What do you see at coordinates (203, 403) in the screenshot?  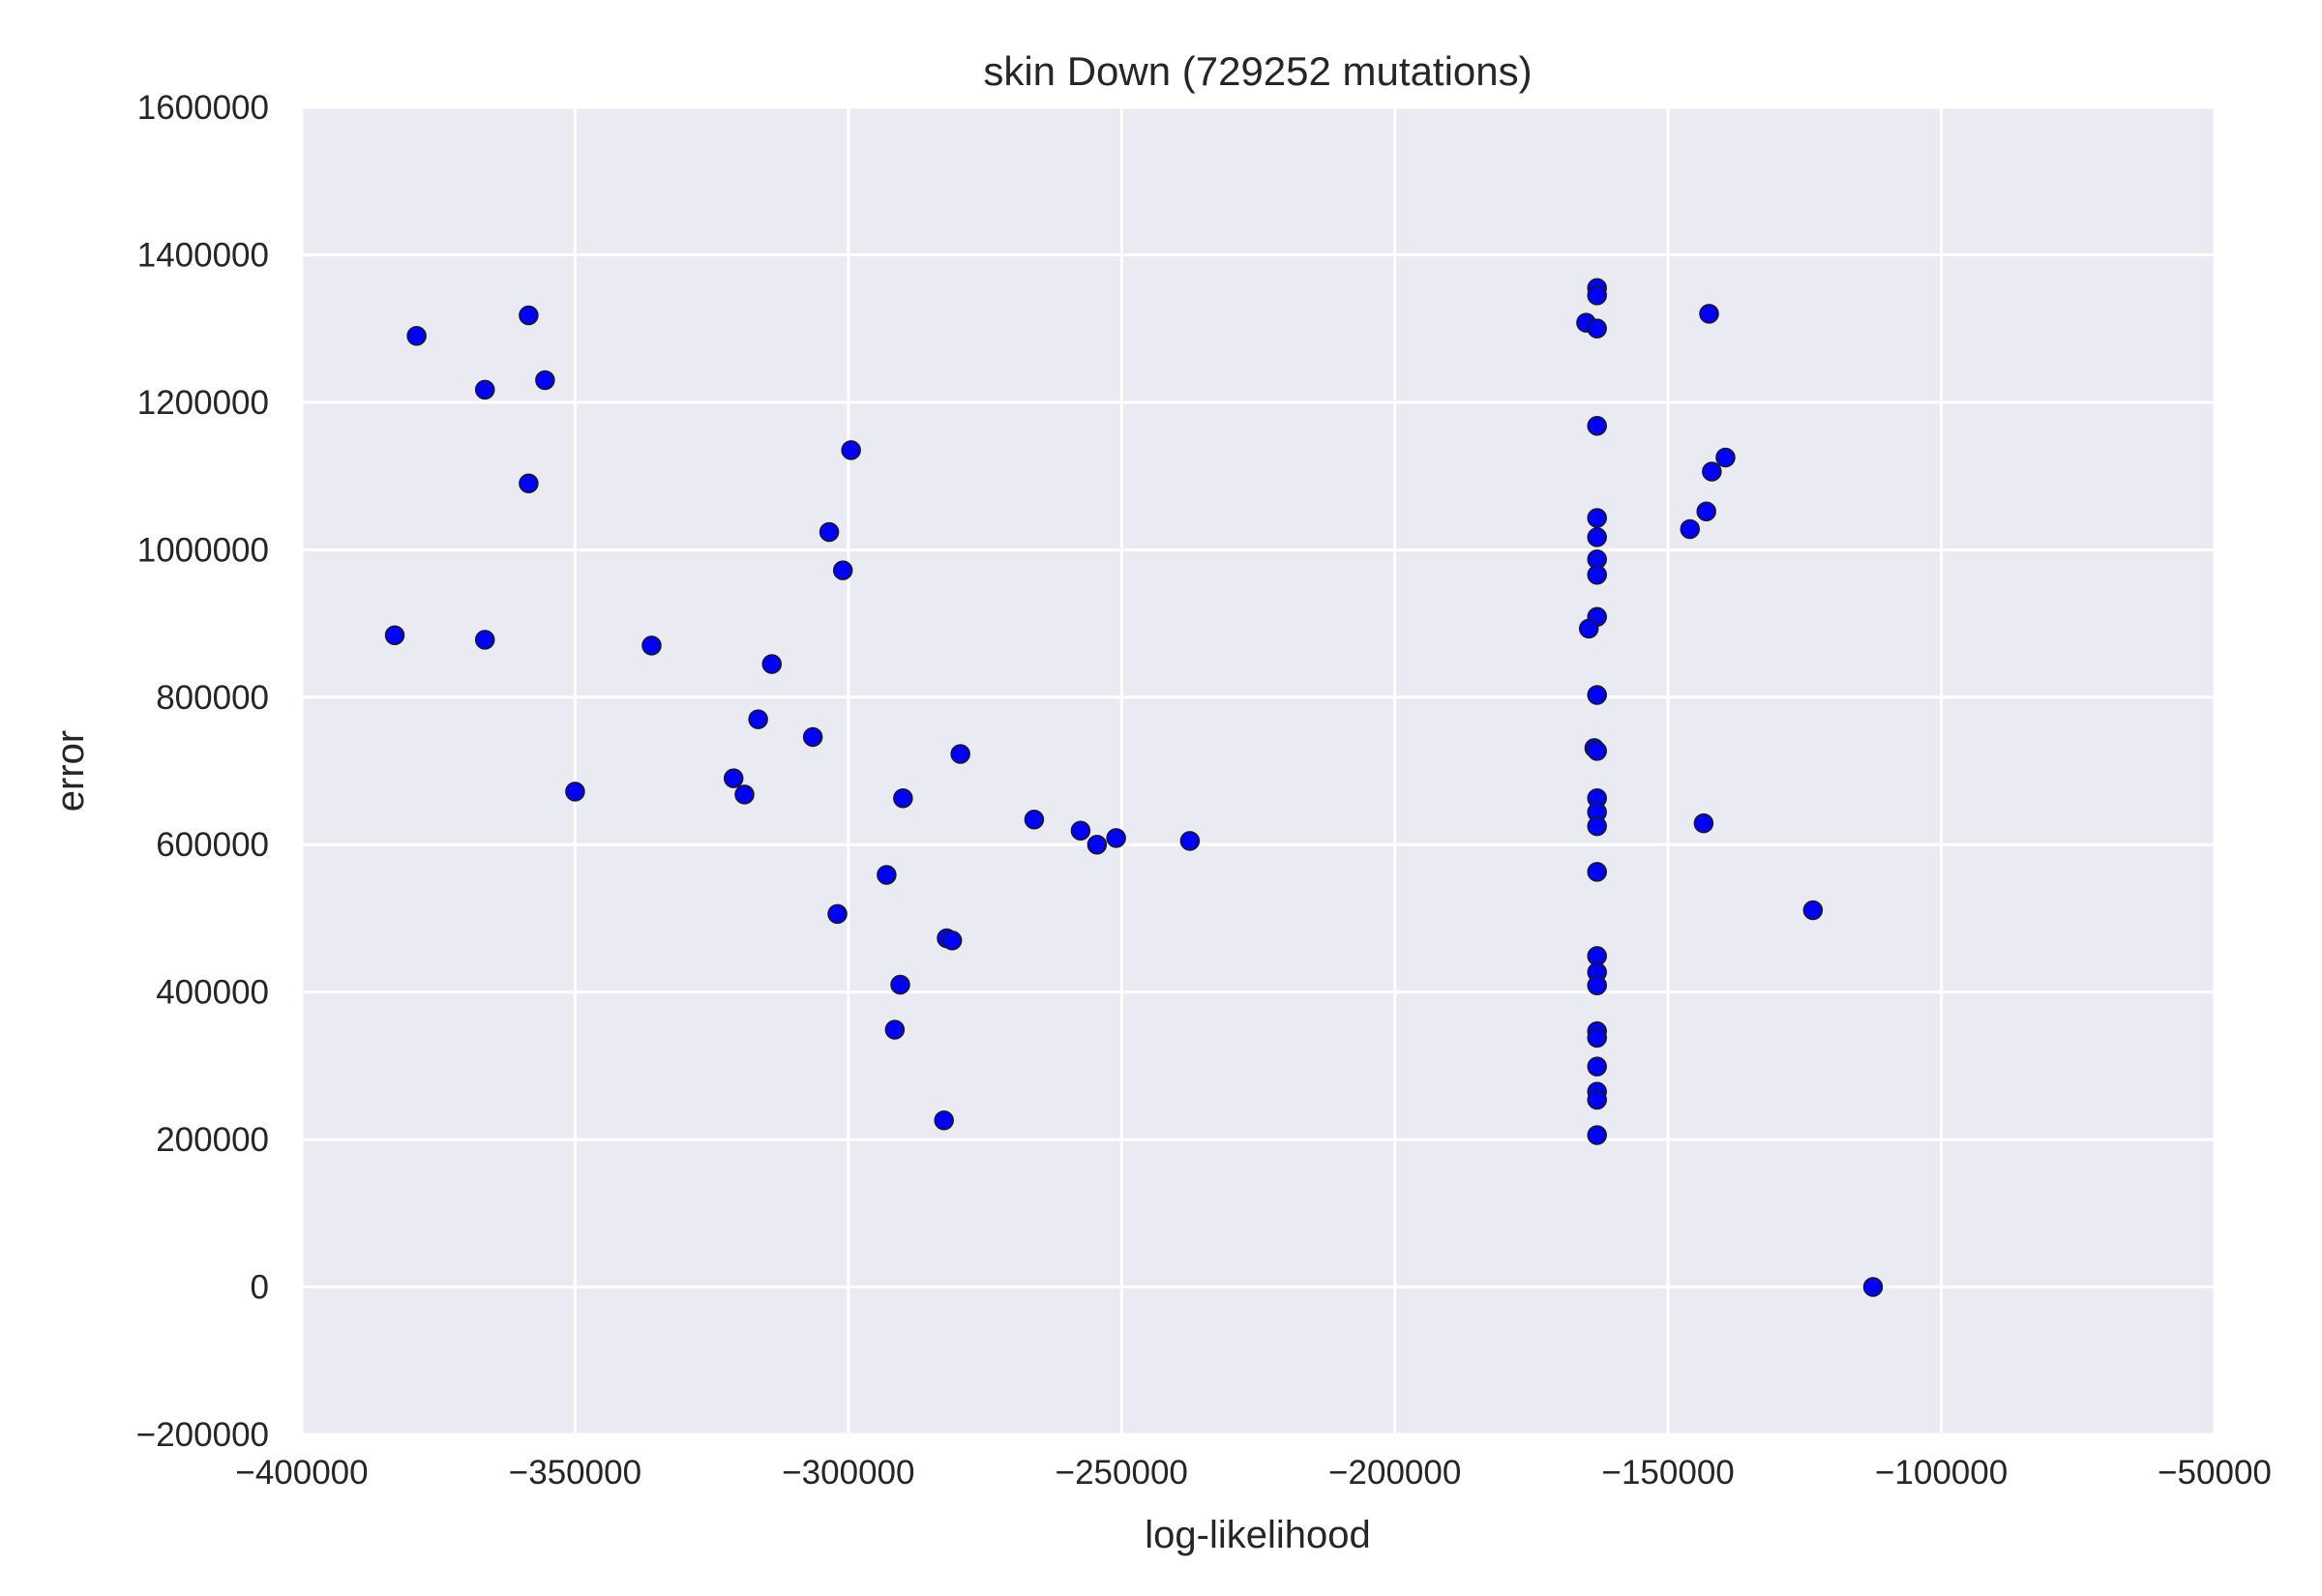 I see `y-tick-label: 1200000` at bounding box center [203, 403].